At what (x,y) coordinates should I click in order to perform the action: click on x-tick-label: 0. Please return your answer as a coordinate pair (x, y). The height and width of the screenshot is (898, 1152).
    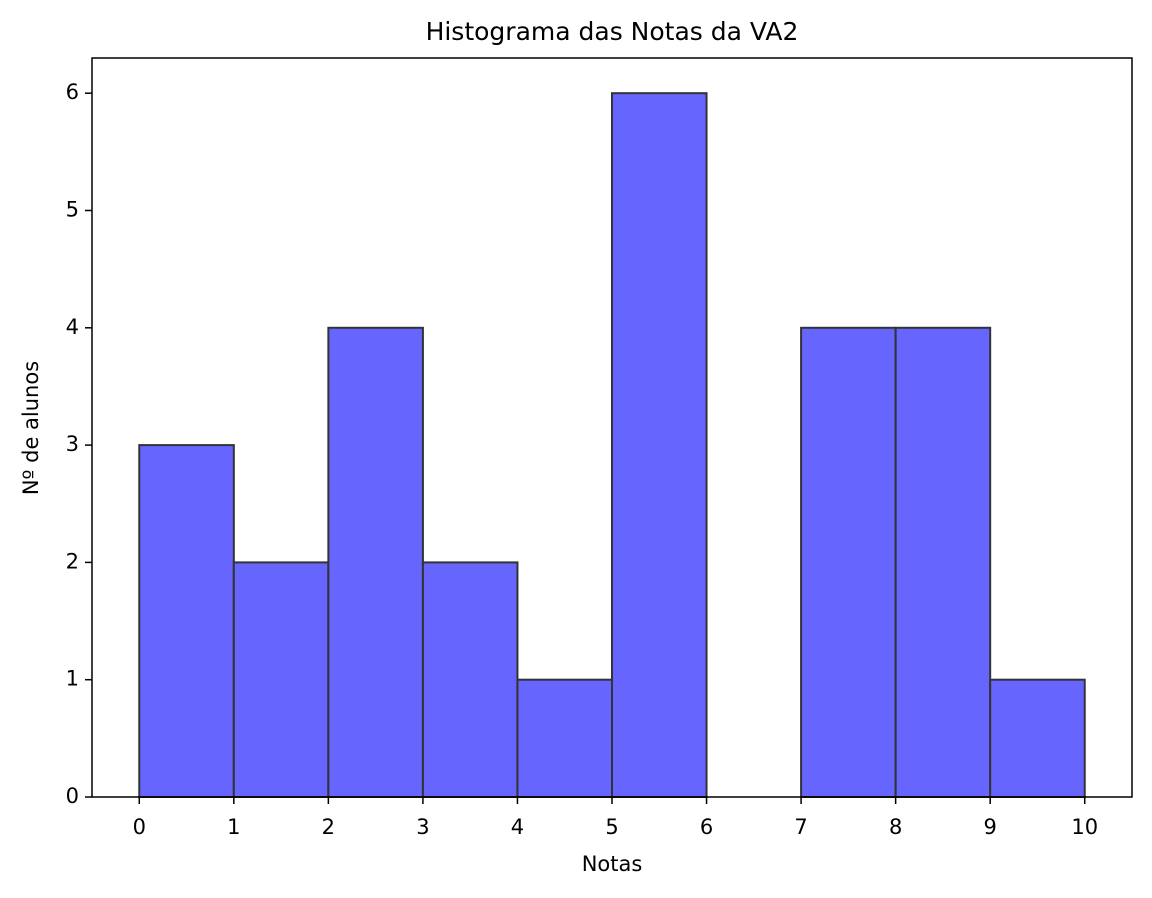
    Looking at the image, I should click on (139, 827).